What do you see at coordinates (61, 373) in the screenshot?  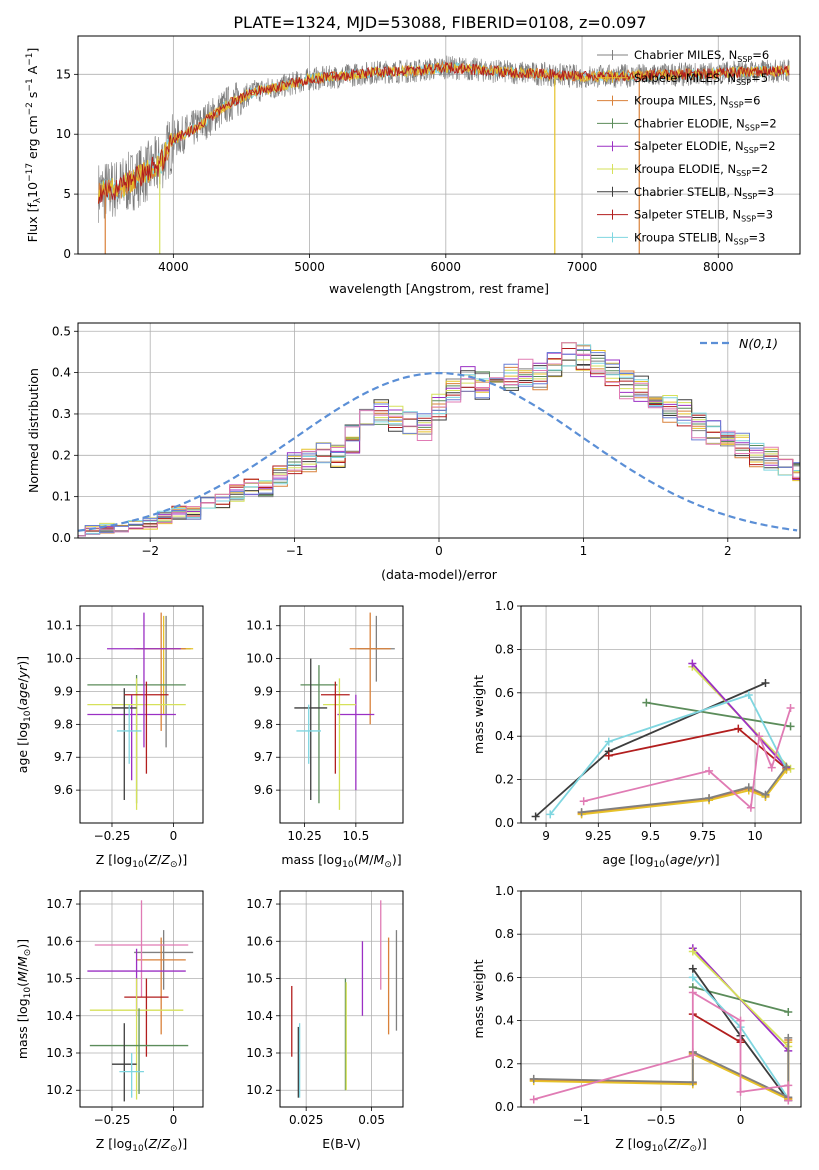 I see `y-tick-label: 0.4` at bounding box center [61, 373].